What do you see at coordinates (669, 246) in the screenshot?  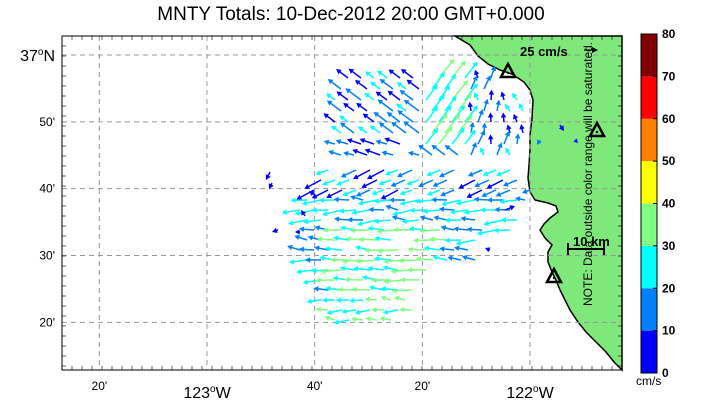 I see `colorbar-tick-label: 30` at bounding box center [669, 246].